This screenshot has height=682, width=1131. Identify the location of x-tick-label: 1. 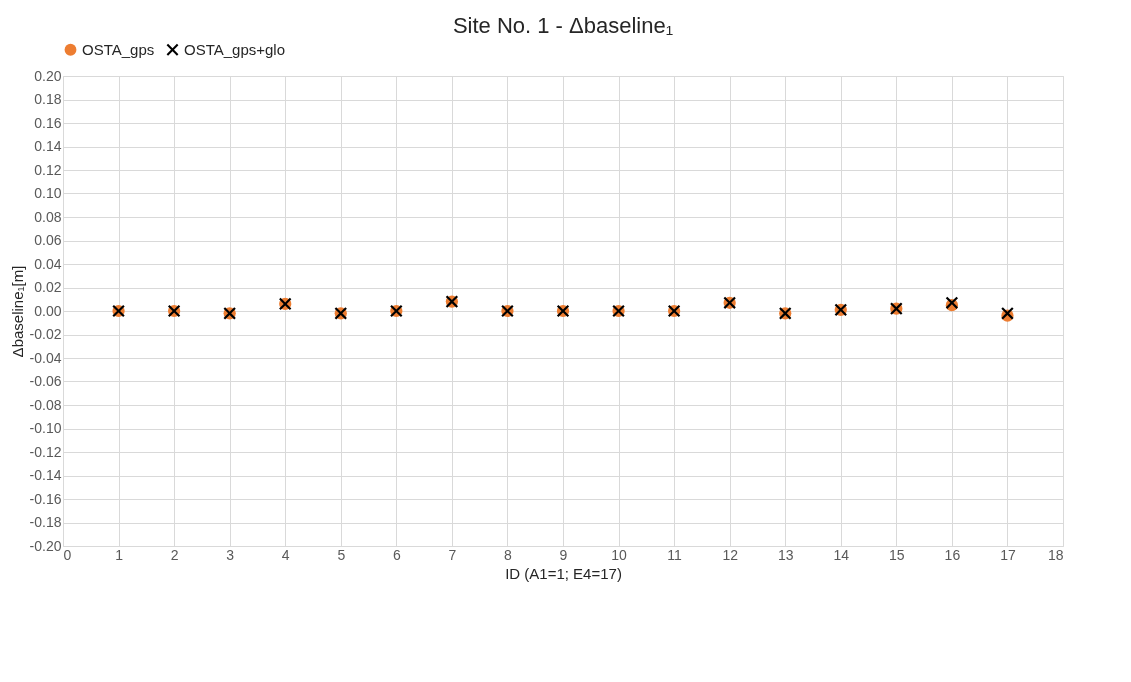
(119, 554).